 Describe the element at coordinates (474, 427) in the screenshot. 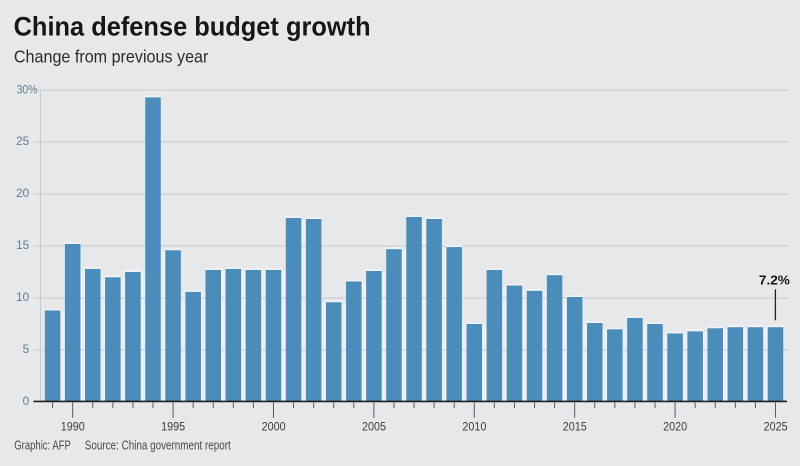

I see `svg-text: 2010` at that location.